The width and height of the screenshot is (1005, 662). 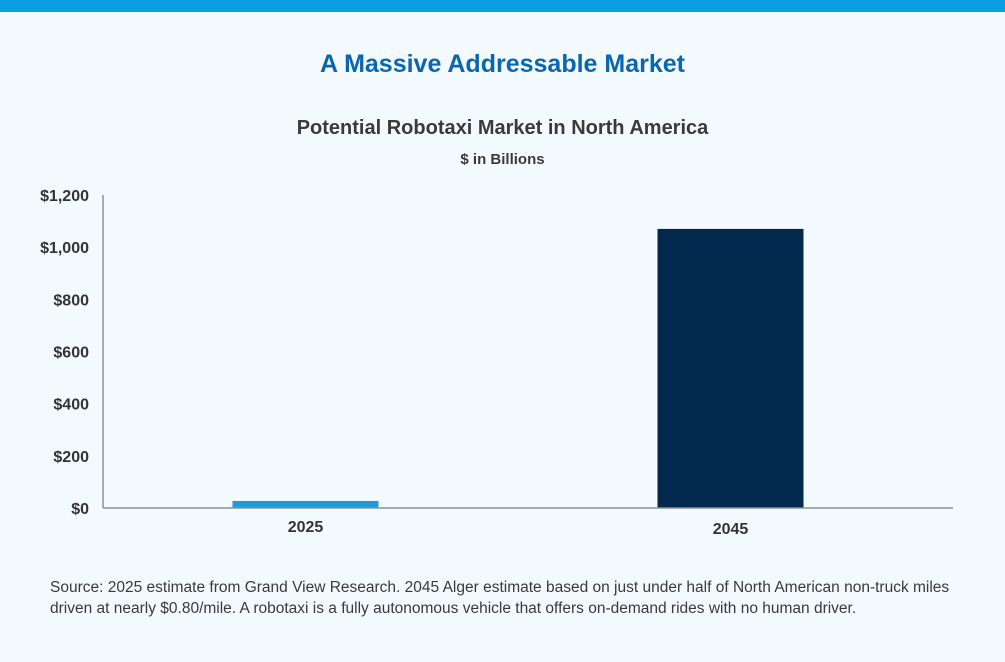 What do you see at coordinates (71, 405) in the screenshot?
I see `y-tick-label: $400` at bounding box center [71, 405].